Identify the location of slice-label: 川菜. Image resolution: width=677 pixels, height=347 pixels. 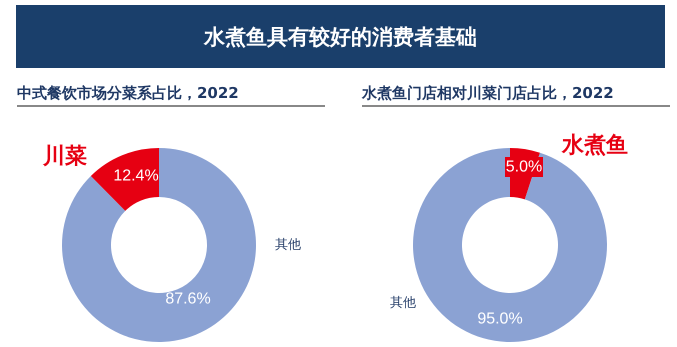
(64, 156).